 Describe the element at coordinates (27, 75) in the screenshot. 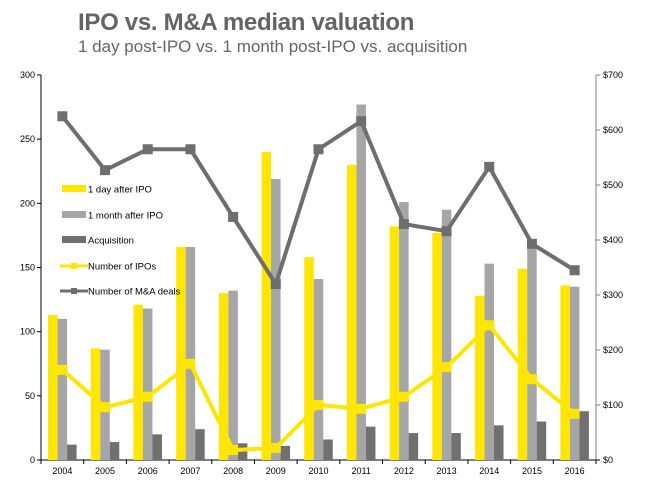

I see `left-axis-tick-label: 300` at that location.